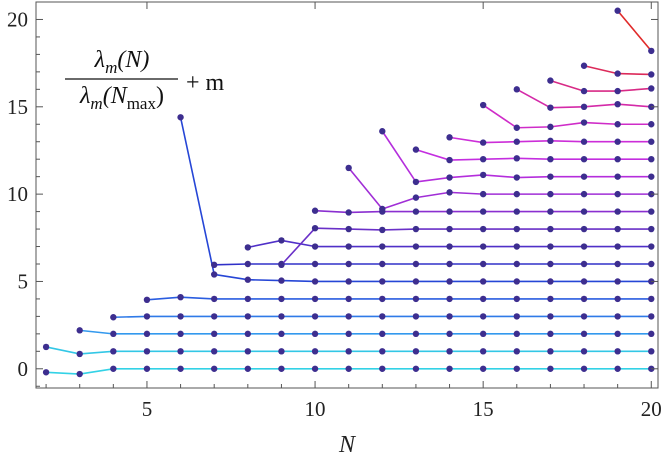  What do you see at coordinates (634, 31) in the screenshot?
I see `series-m18` at bounding box center [634, 31].